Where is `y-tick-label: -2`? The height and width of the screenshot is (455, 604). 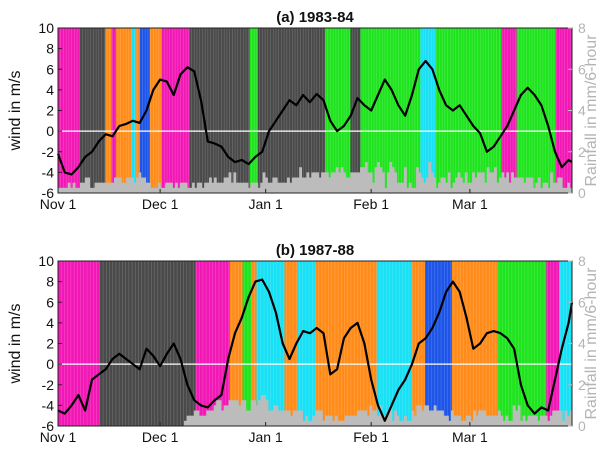
y-tick-label: -2 is located at coordinates (48, 385).